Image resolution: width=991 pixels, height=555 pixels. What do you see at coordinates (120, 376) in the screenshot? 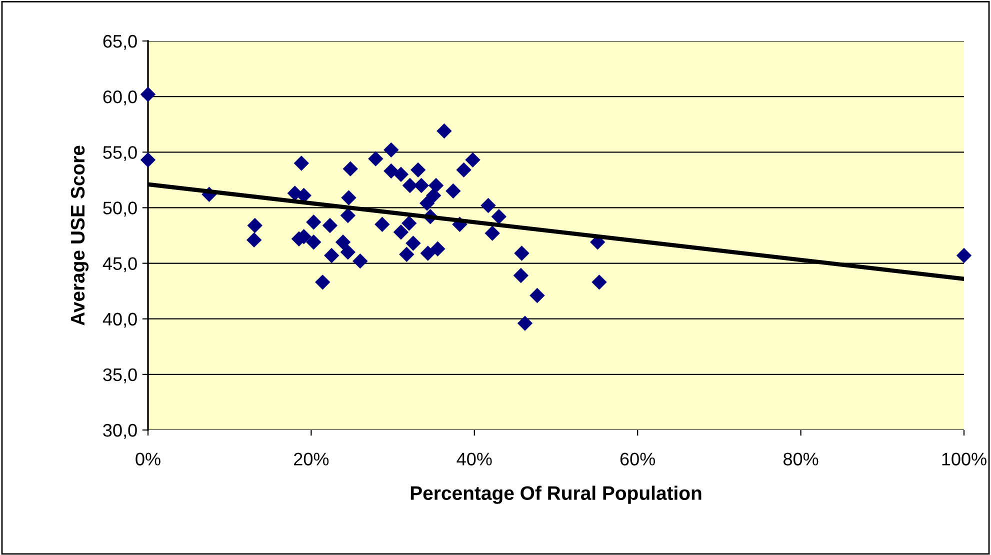
I see `y-tick-label: 35,0` at bounding box center [120, 376].